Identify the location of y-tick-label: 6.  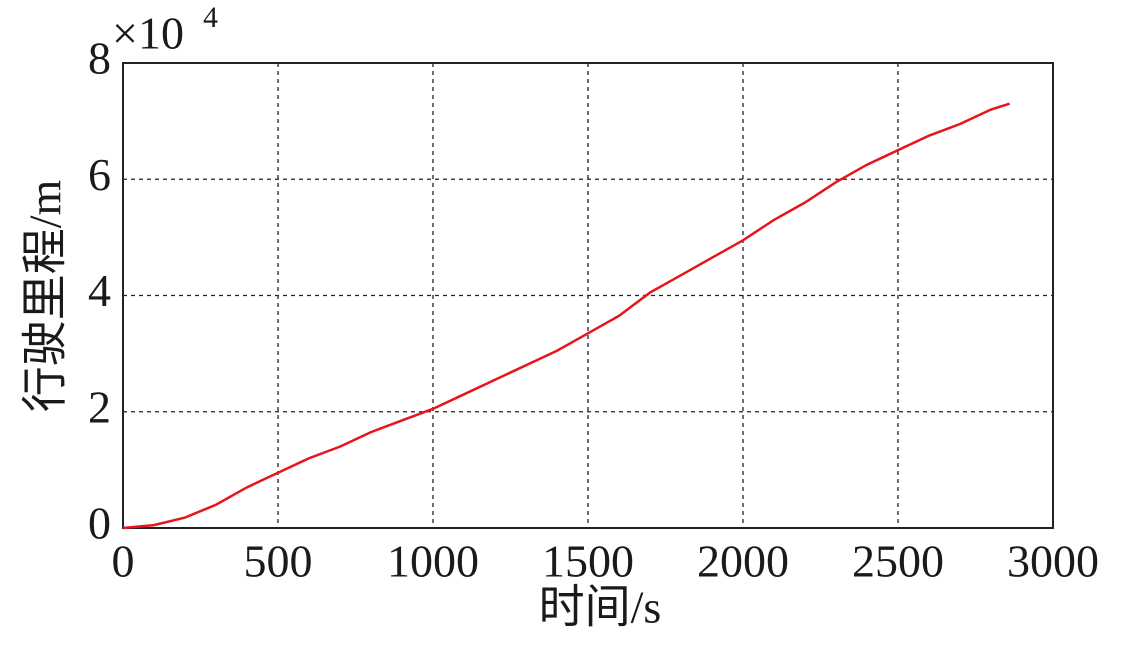
(99, 174).